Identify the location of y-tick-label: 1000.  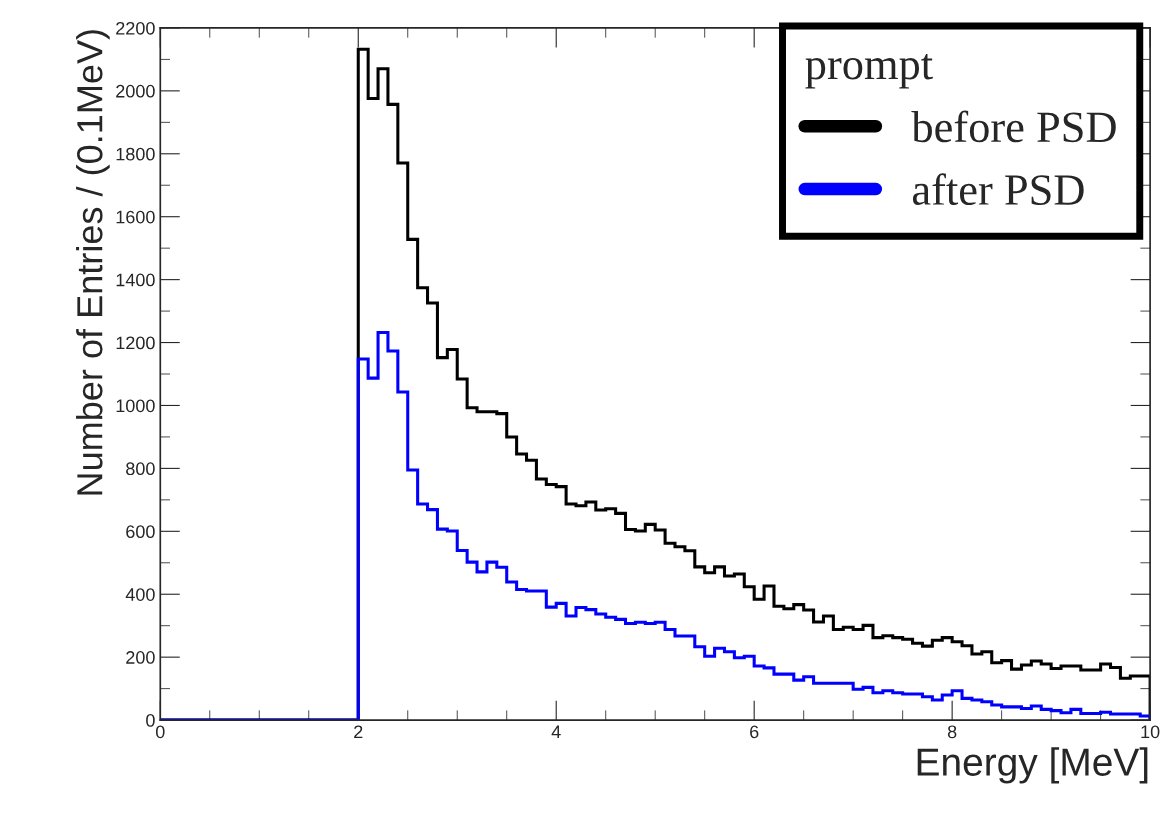
(135, 406).